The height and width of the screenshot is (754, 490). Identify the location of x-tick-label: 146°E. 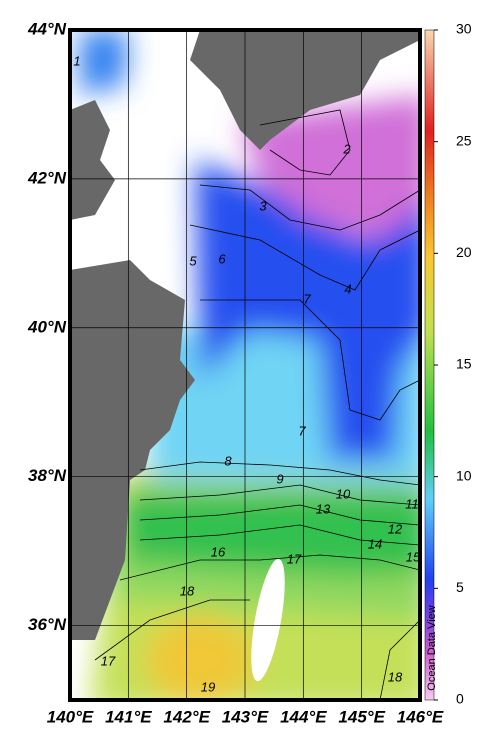
(420, 716).